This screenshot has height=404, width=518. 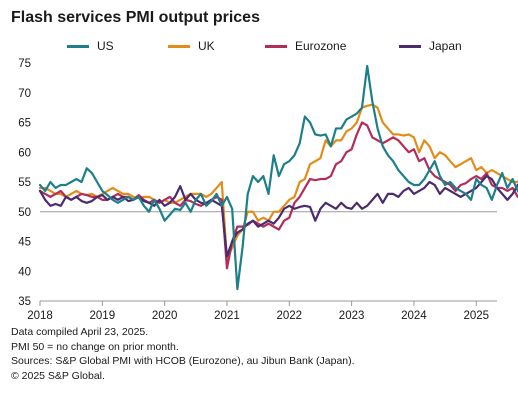 What do you see at coordinates (227, 316) in the screenshot?
I see `x-tick-label-2021: 2021` at bounding box center [227, 316].